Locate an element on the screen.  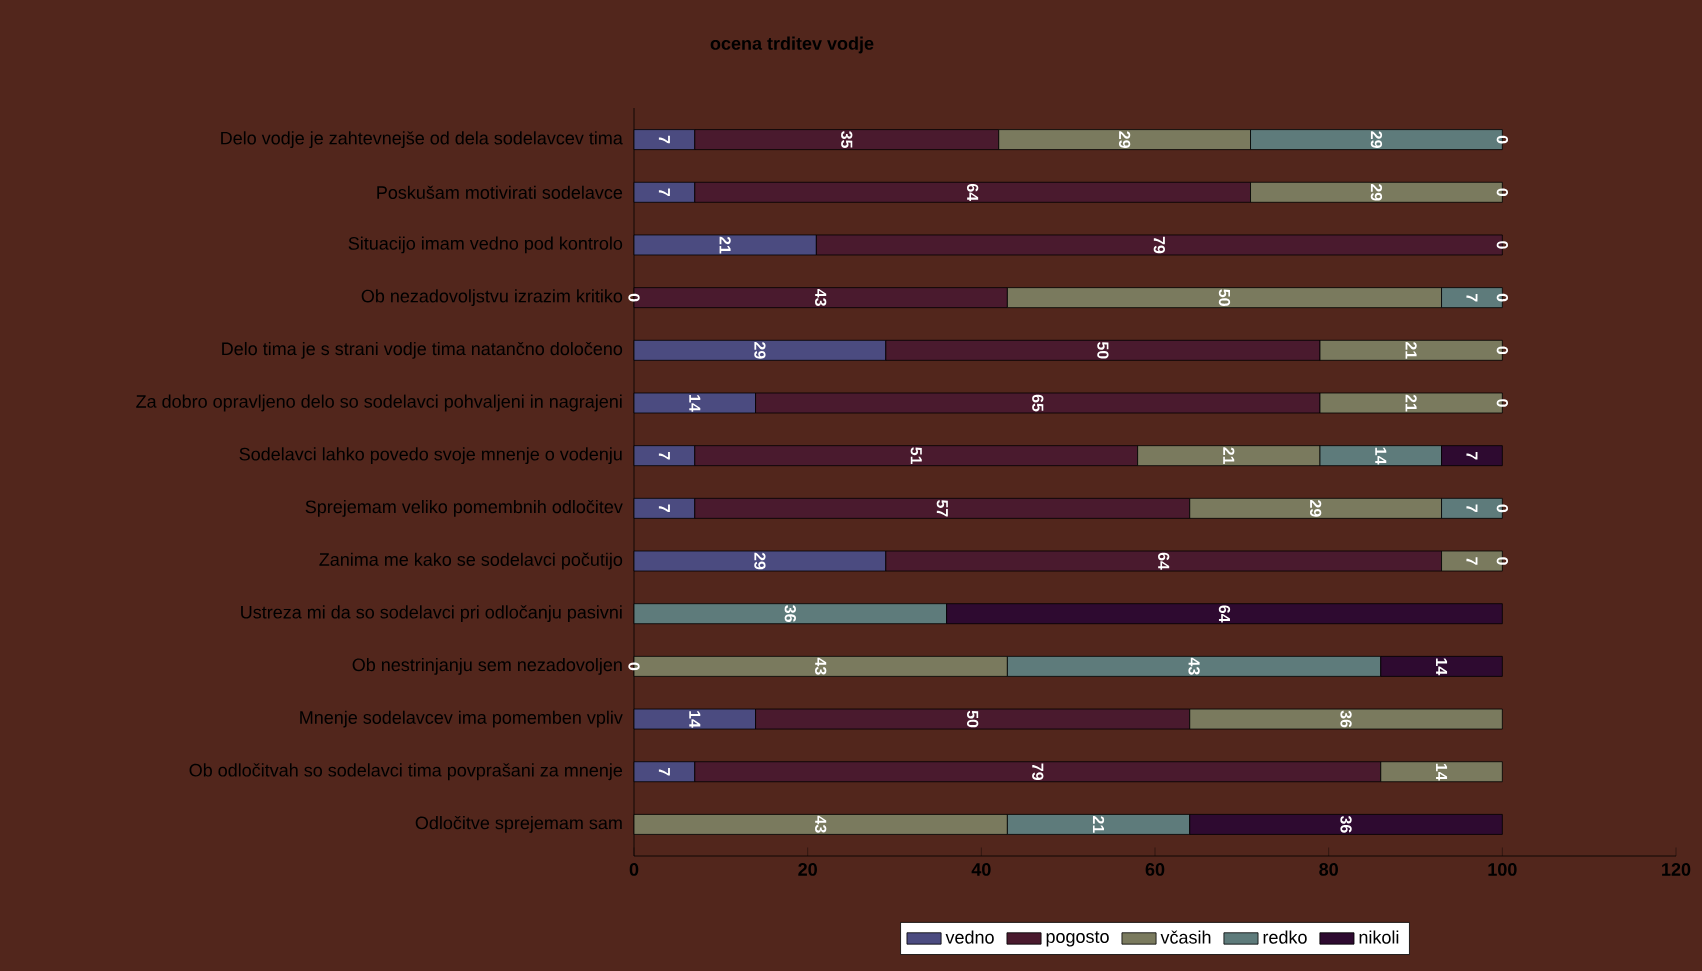
x-tick-label: 100 is located at coordinates (1502, 869).